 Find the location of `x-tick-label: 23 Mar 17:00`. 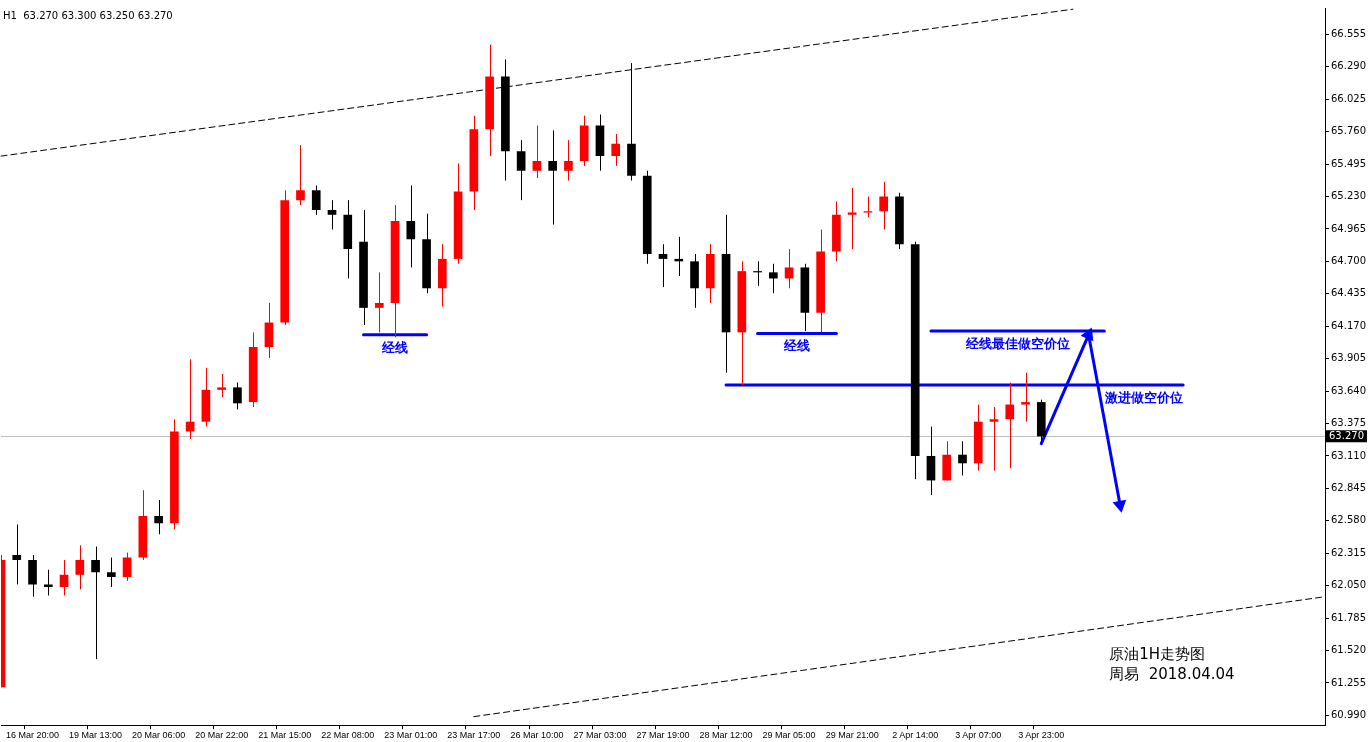

x-tick-label: 23 Mar 17:00 is located at coordinates (474, 735).